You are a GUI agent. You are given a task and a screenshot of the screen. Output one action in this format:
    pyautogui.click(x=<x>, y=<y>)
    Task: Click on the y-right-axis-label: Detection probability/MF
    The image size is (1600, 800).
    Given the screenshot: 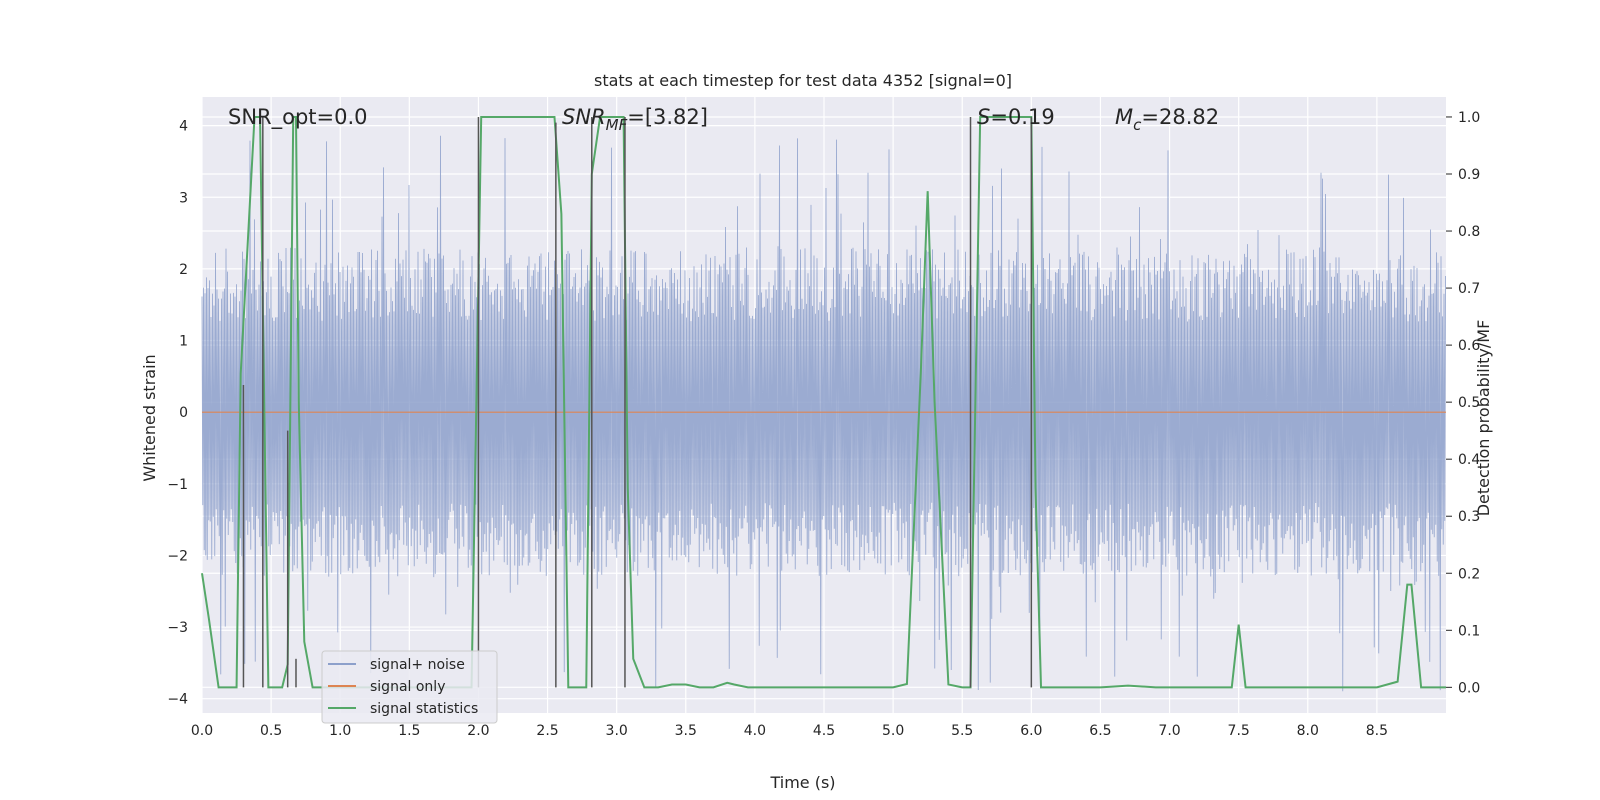 What is the action you would take?
    pyautogui.click(x=1483, y=418)
    